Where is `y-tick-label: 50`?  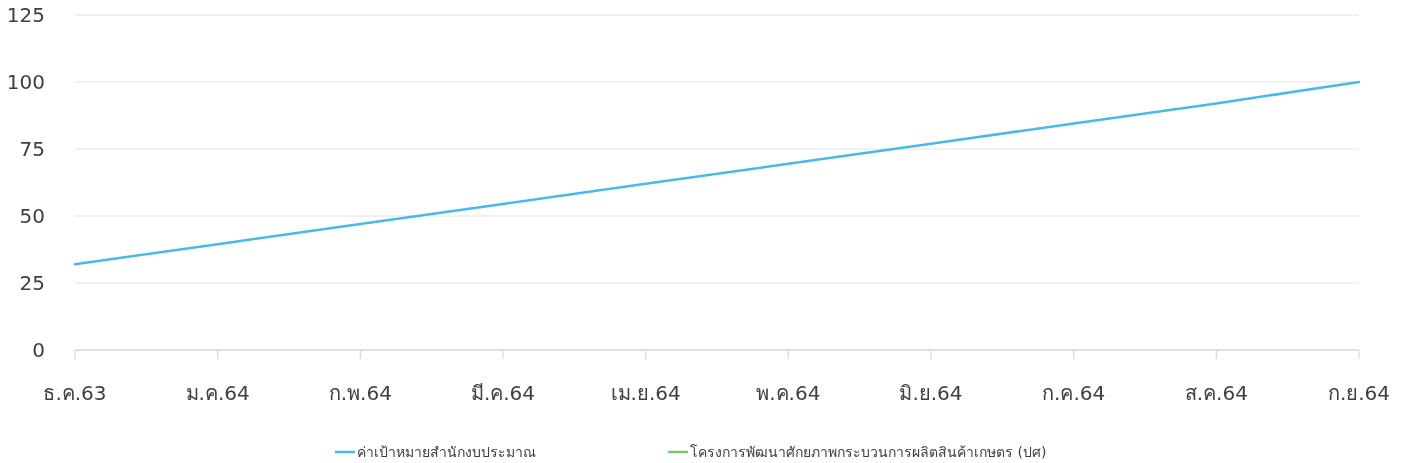 y-tick-label: 50 is located at coordinates (32, 216).